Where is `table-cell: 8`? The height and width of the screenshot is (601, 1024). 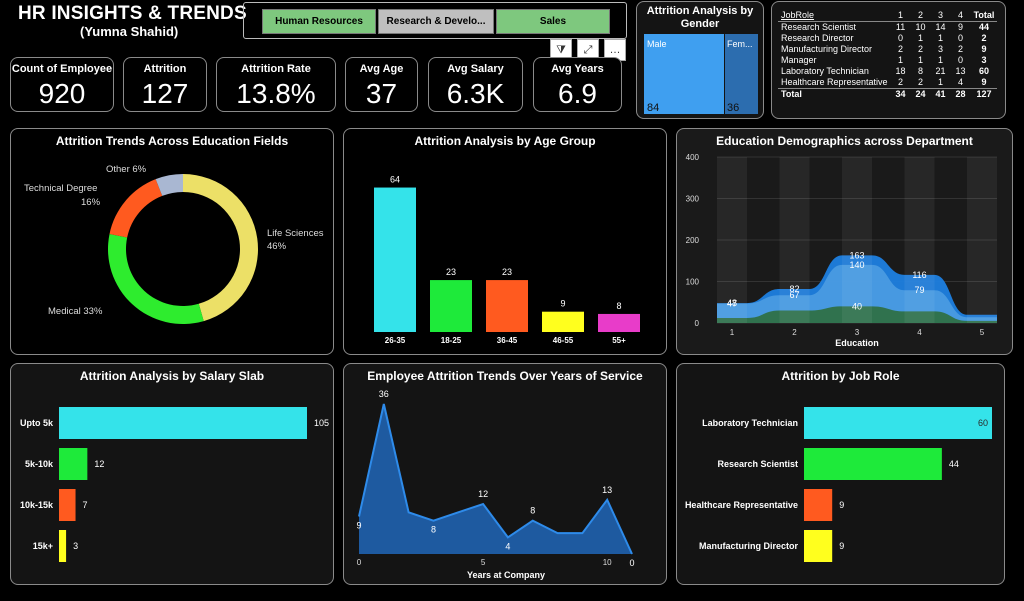 table-cell: 8 is located at coordinates (921, 71).